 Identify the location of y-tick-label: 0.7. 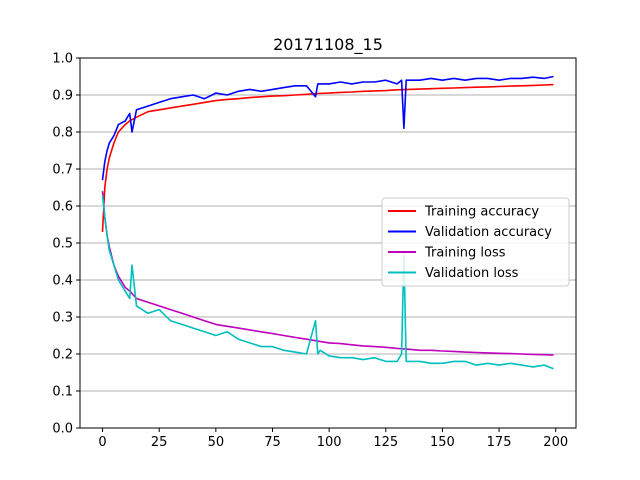
(62, 170).